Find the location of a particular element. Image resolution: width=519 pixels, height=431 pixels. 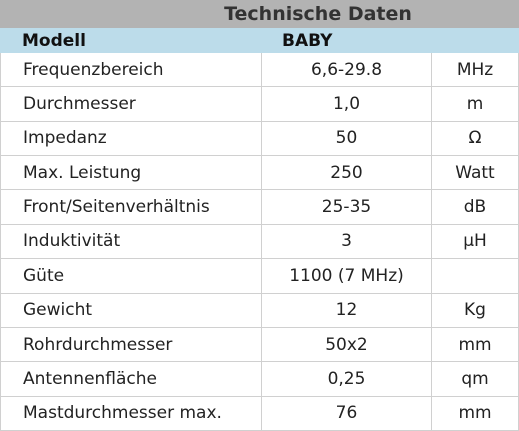

table-cell: 1100 (7 MHz) is located at coordinates (347, 276).